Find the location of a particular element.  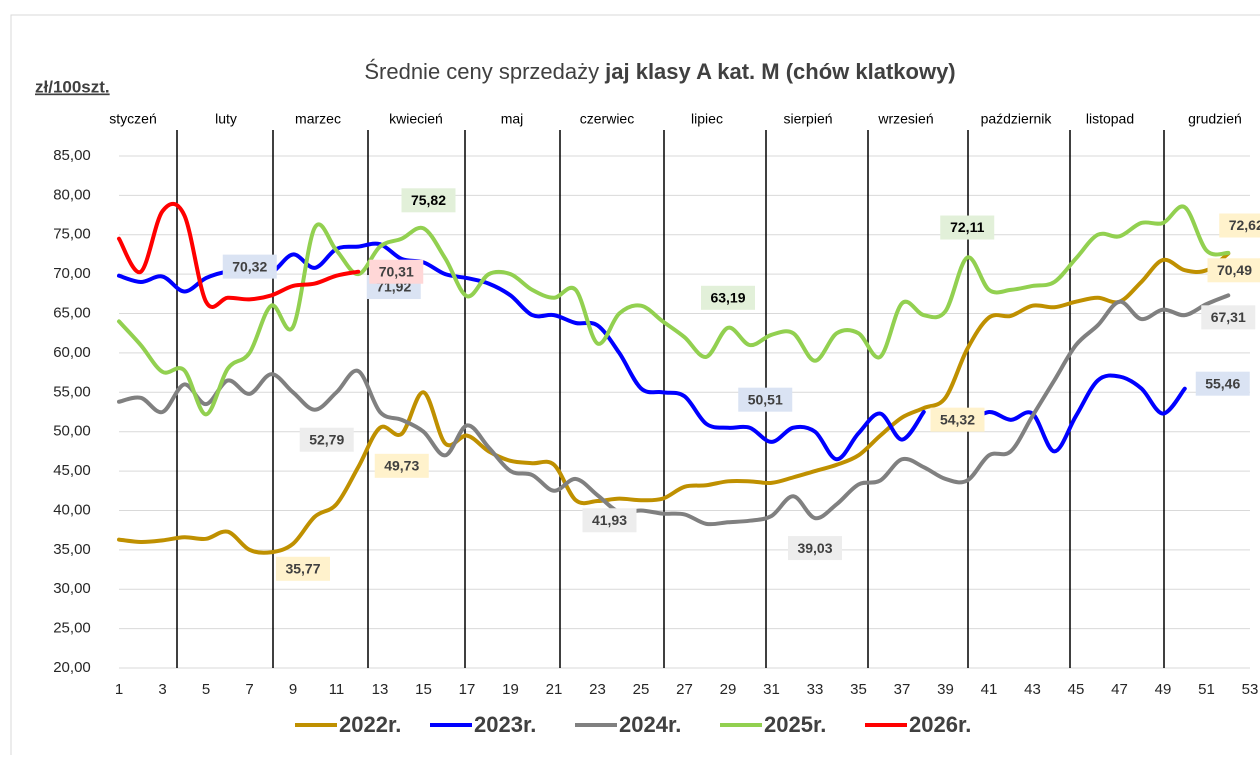

x-tick-label: 31 is located at coordinates (771, 689).